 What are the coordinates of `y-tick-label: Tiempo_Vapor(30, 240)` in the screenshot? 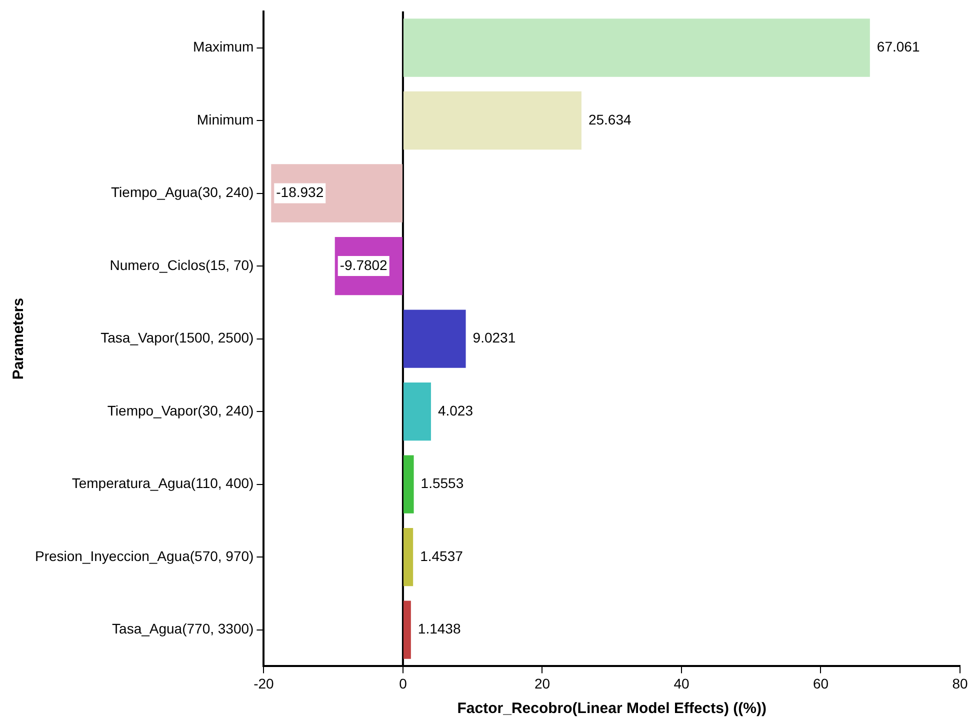 It's located at (180, 410).